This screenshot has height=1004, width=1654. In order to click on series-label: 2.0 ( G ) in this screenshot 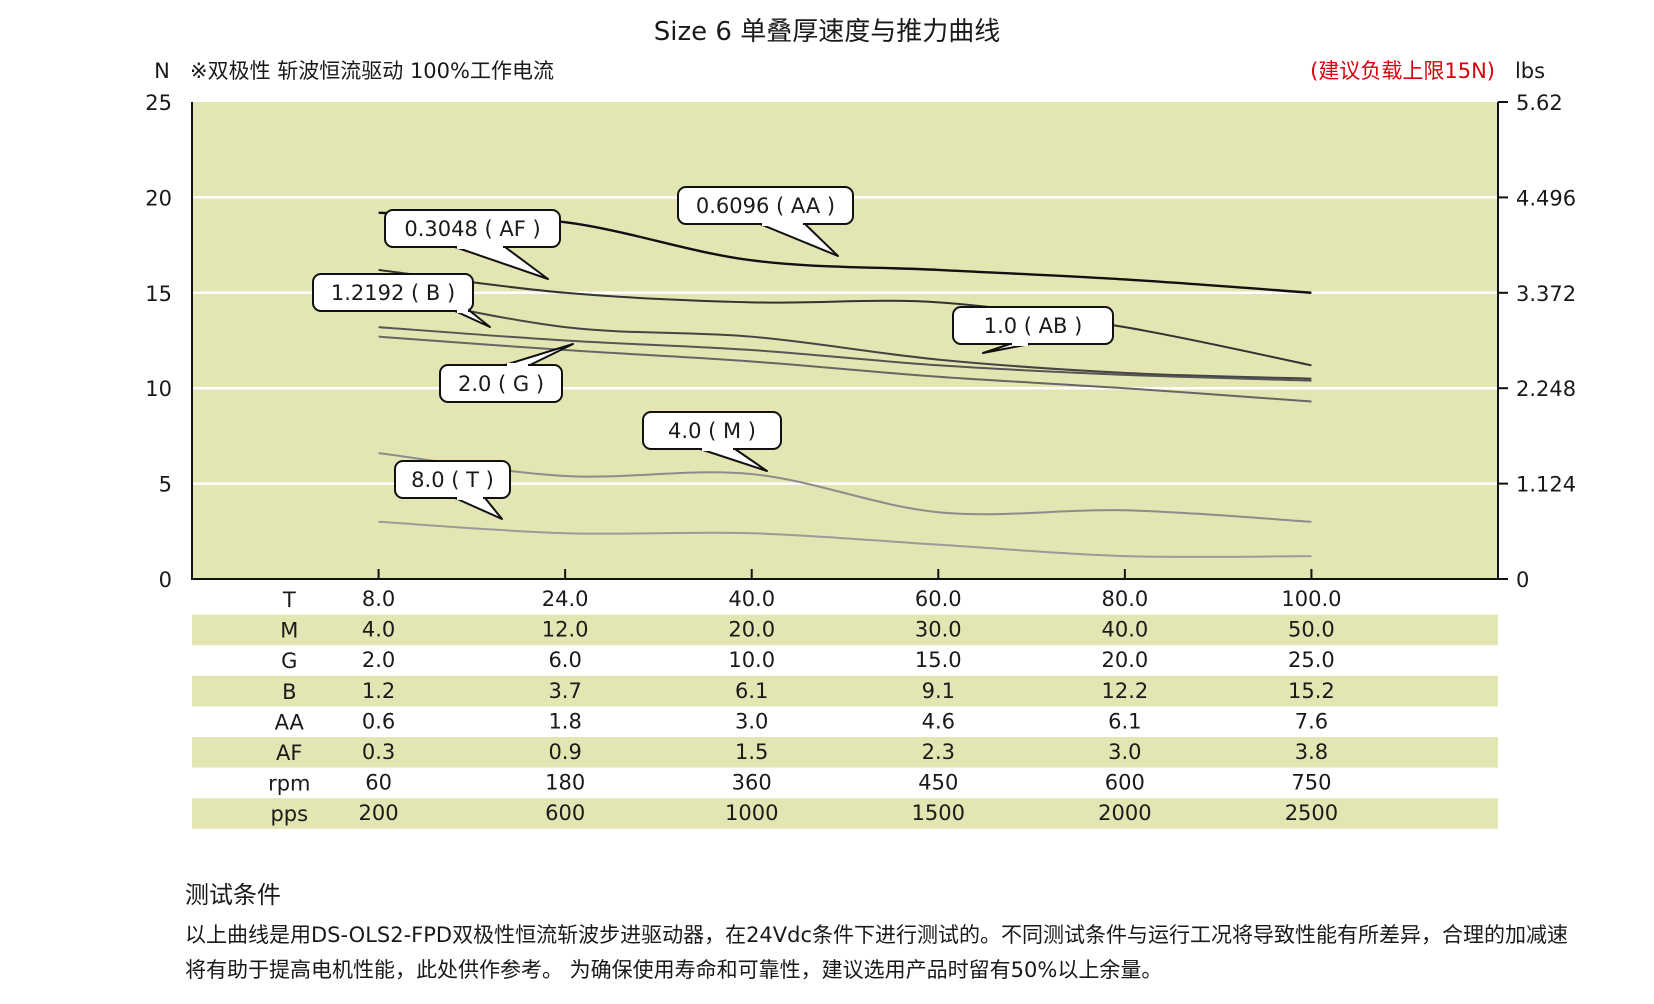, I will do `click(501, 384)`.